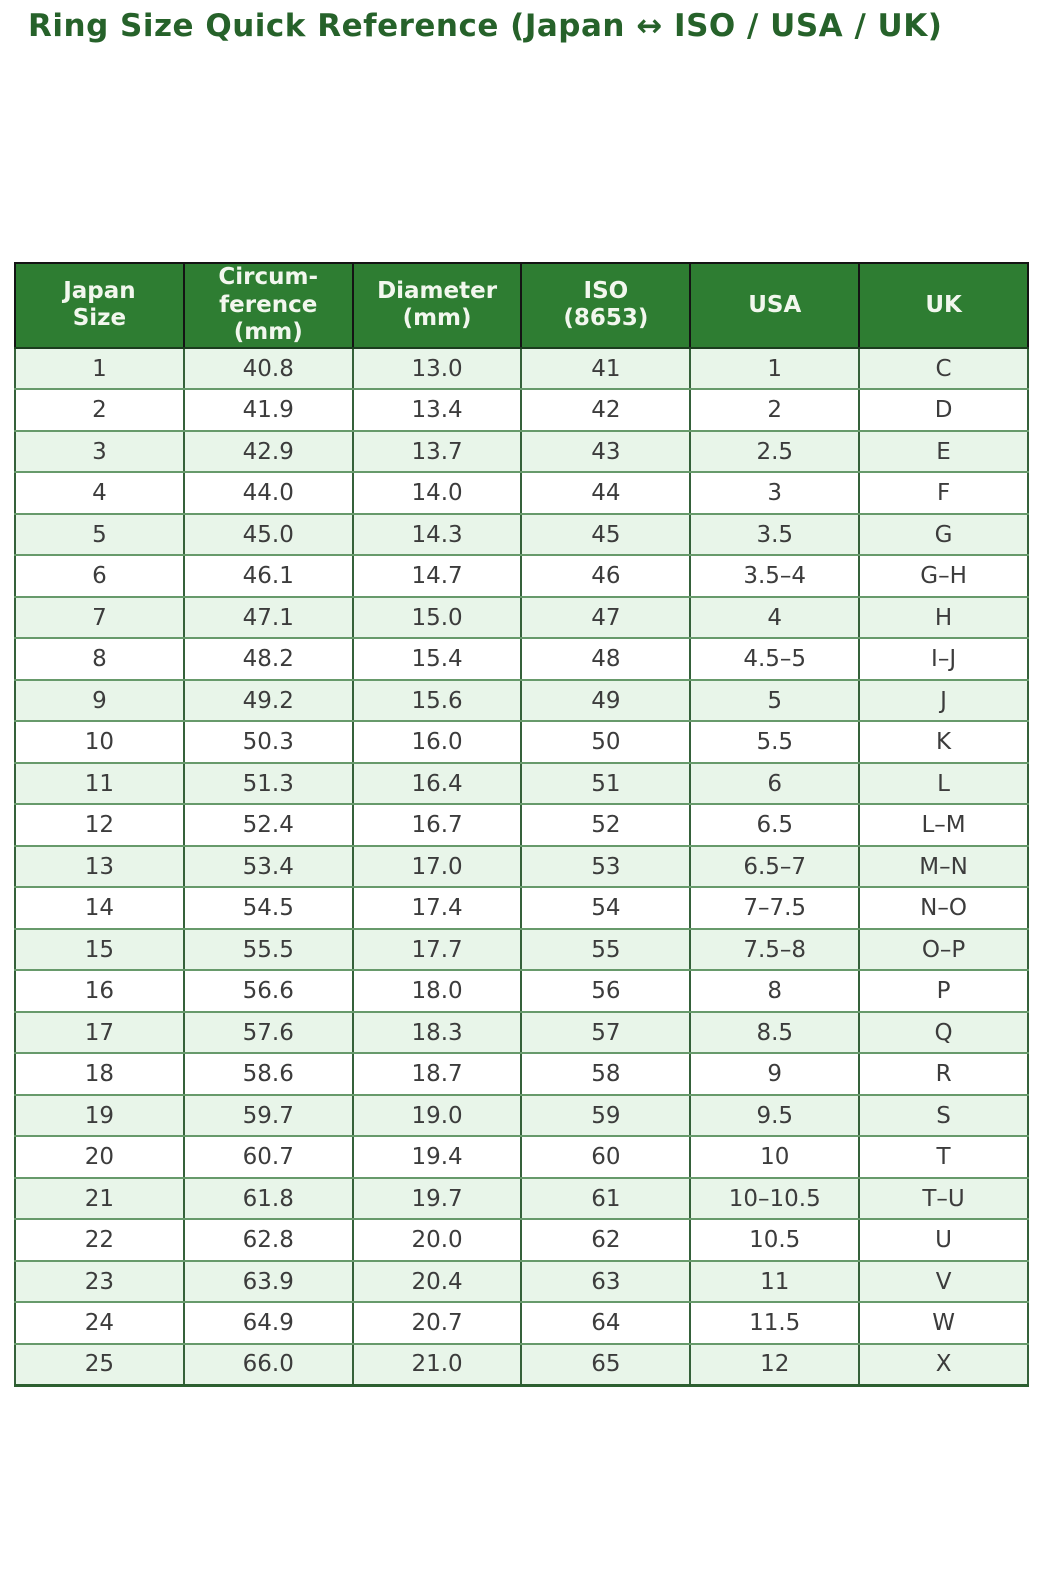 This screenshot has height=1569, width=1043. What do you see at coordinates (437, 949) in the screenshot?
I see `cell-diameter-mm: 17.7` at bounding box center [437, 949].